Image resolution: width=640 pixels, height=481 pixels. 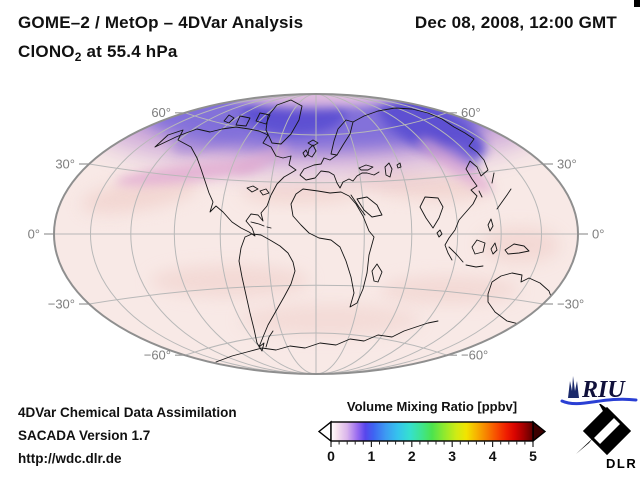 I want to click on colorbar-tick-3: 3, so click(x=452, y=456).